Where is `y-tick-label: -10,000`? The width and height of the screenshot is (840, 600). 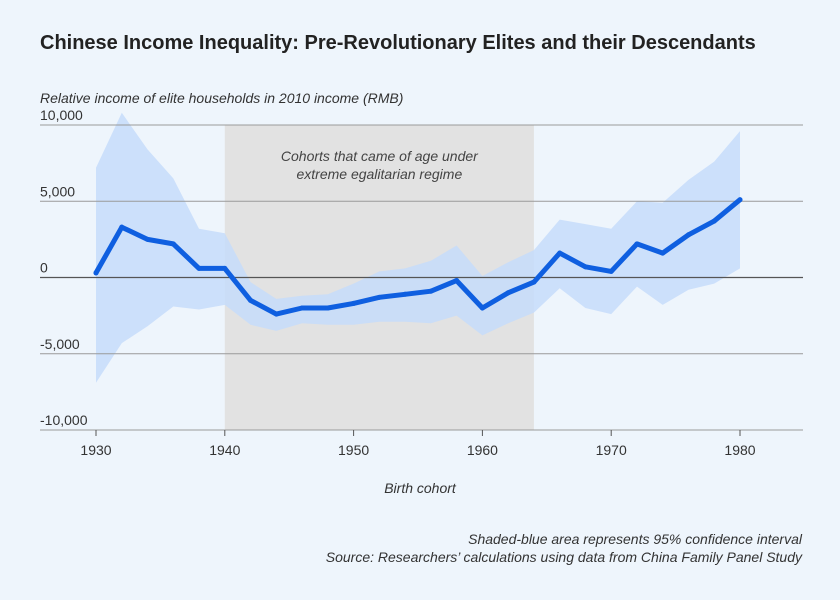 y-tick-label: -10,000 is located at coordinates (64, 420).